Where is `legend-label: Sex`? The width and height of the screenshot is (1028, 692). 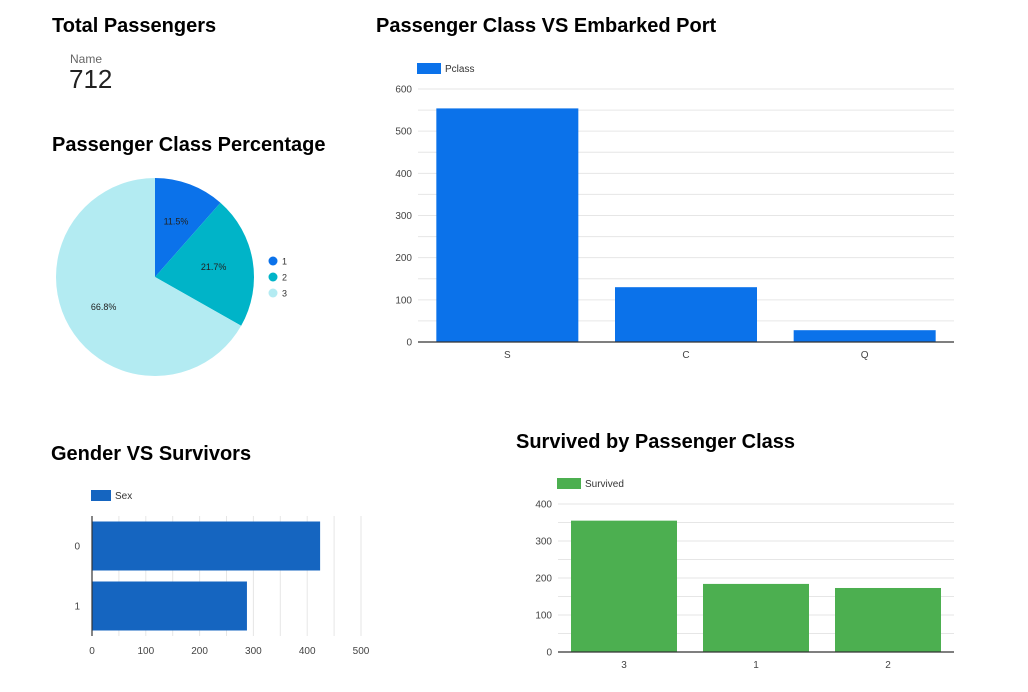 legend-label: Sex is located at coordinates (123, 496).